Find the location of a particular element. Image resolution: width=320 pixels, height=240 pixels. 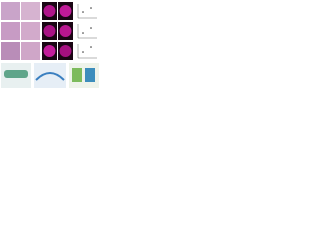

figure is located at coordinates (50, 45).